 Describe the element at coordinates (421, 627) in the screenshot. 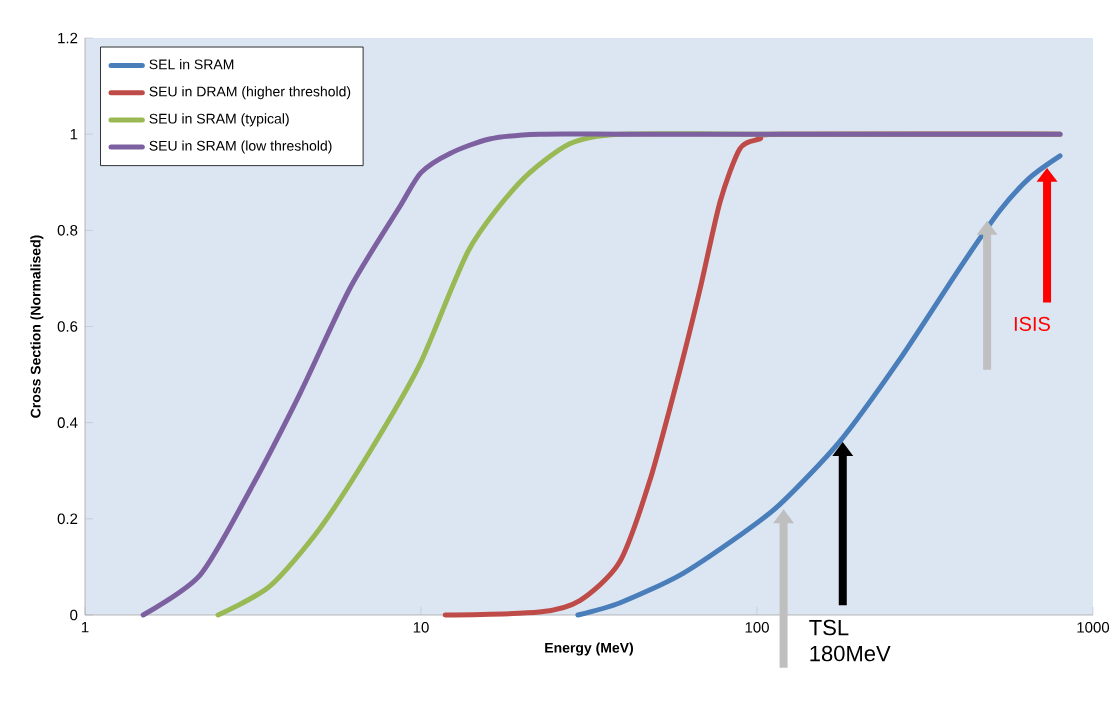

I see `x-tick-label: 10` at that location.